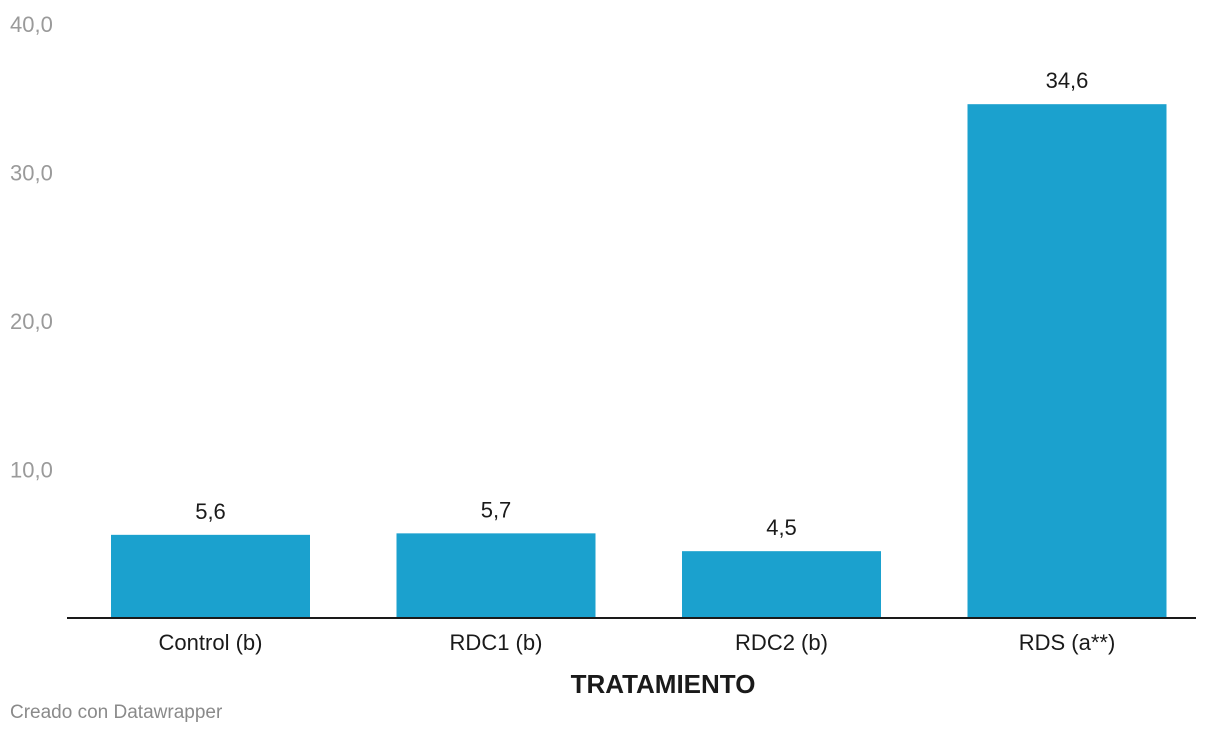 This screenshot has height=738, width=1220. I want to click on footer-credit: Creado con Datawrapper, so click(116, 712).